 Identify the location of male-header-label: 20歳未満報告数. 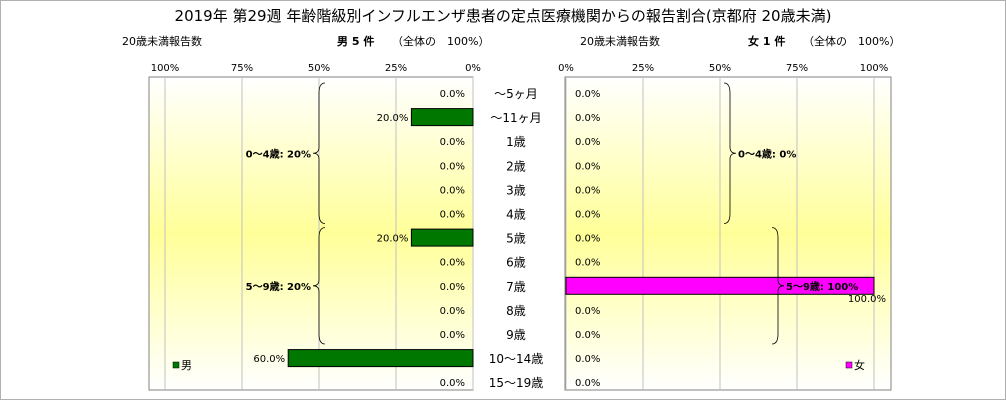
(162, 41).